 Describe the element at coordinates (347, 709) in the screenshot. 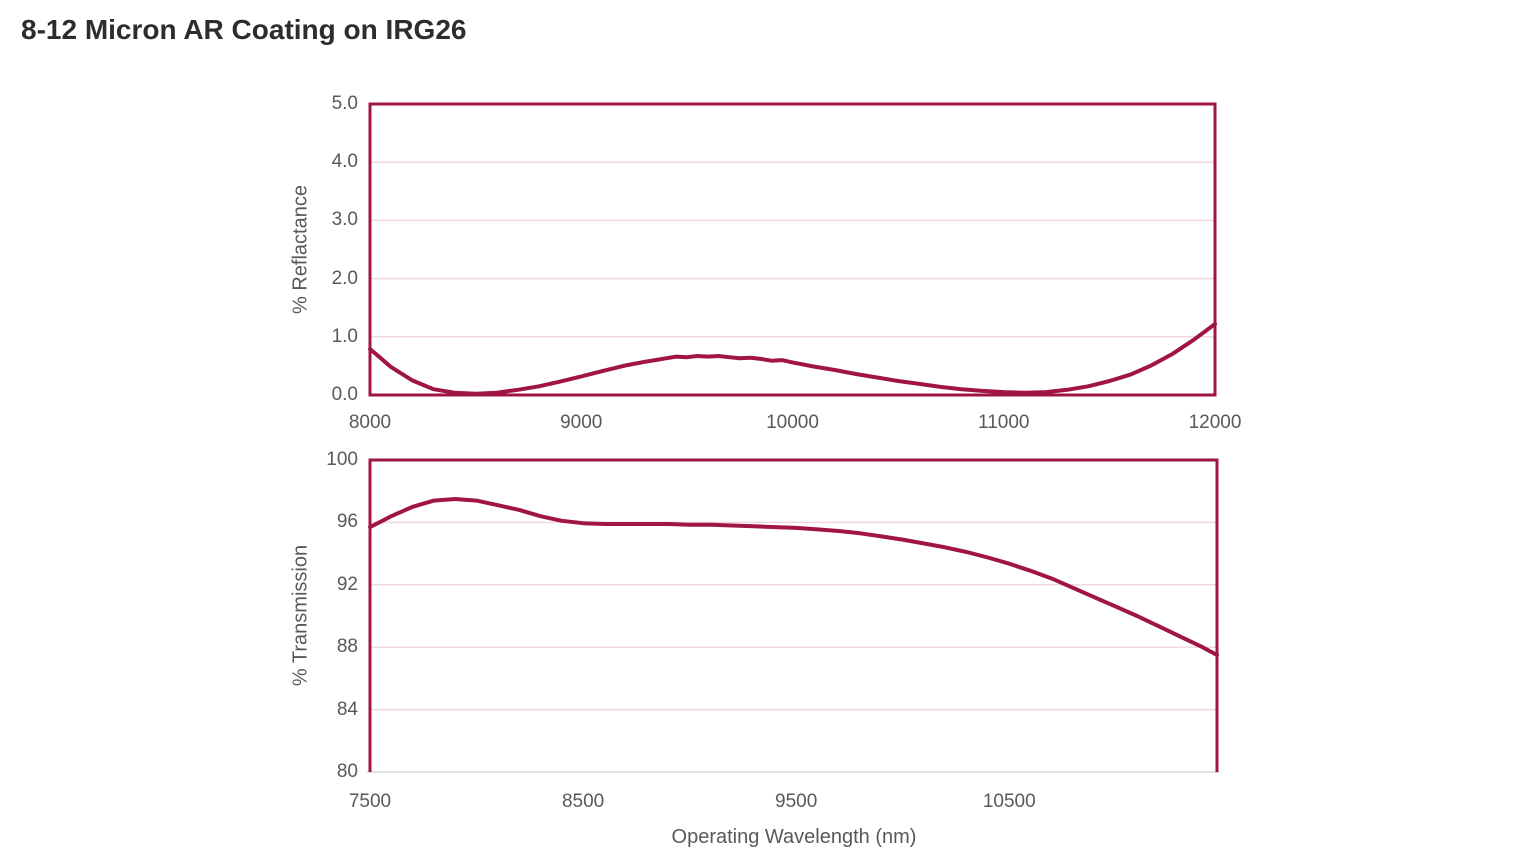

I see `y-tick-label: 84` at that location.